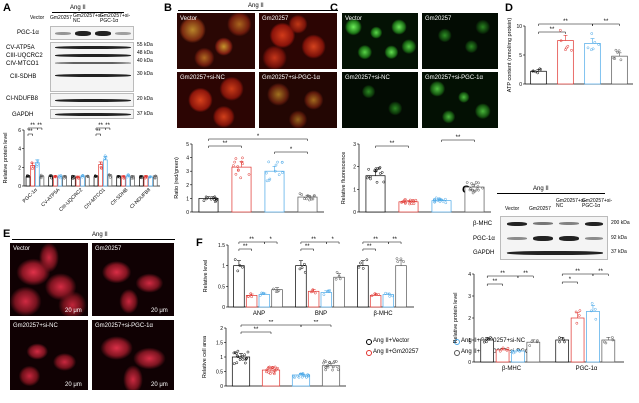 Image resolution: width=639 pixels, height=403 pixels. Describe the element at coordinates (30, 195) in the screenshot. I see `x-tick-label: PGC-1α` at that location.